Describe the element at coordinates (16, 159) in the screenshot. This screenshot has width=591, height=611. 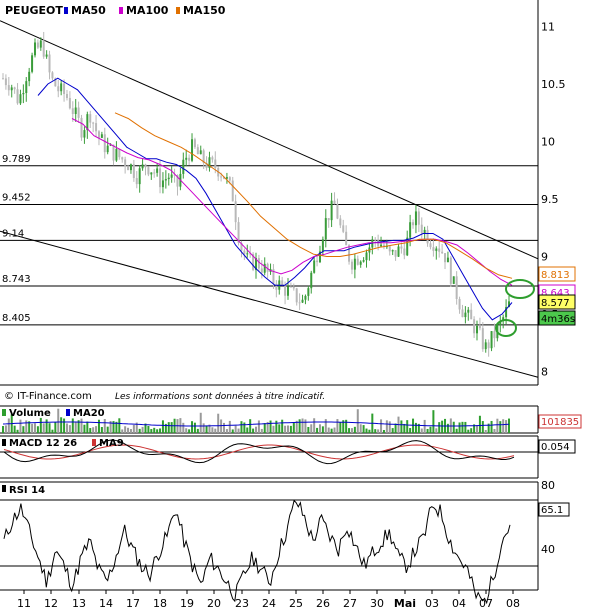
I see `level-label: 9.789` at that location.